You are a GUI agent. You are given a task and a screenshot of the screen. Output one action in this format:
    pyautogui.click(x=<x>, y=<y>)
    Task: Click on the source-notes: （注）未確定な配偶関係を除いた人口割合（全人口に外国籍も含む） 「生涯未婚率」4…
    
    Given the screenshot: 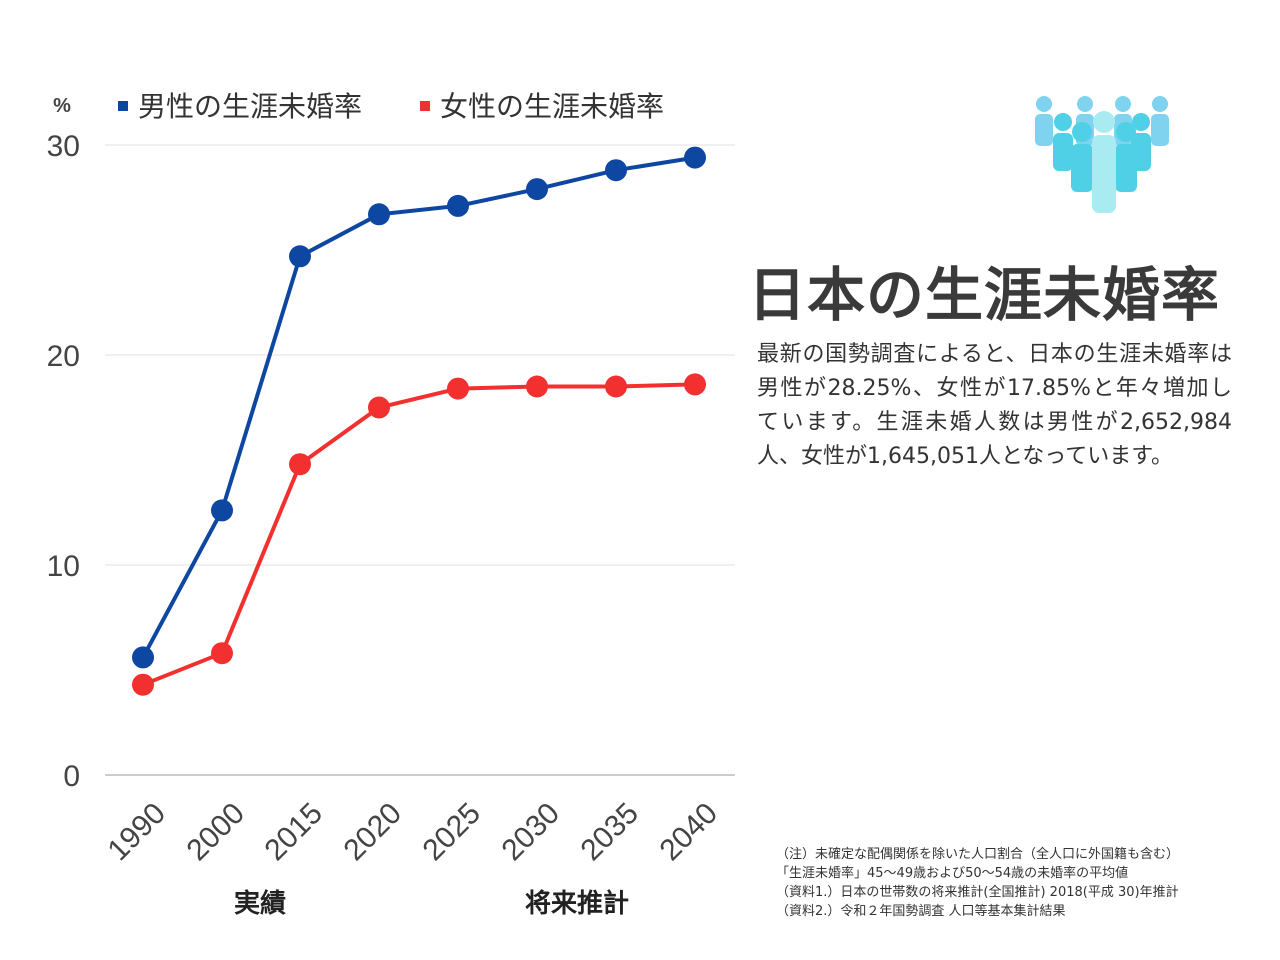 What is the action you would take?
    pyautogui.click(x=1016, y=883)
    